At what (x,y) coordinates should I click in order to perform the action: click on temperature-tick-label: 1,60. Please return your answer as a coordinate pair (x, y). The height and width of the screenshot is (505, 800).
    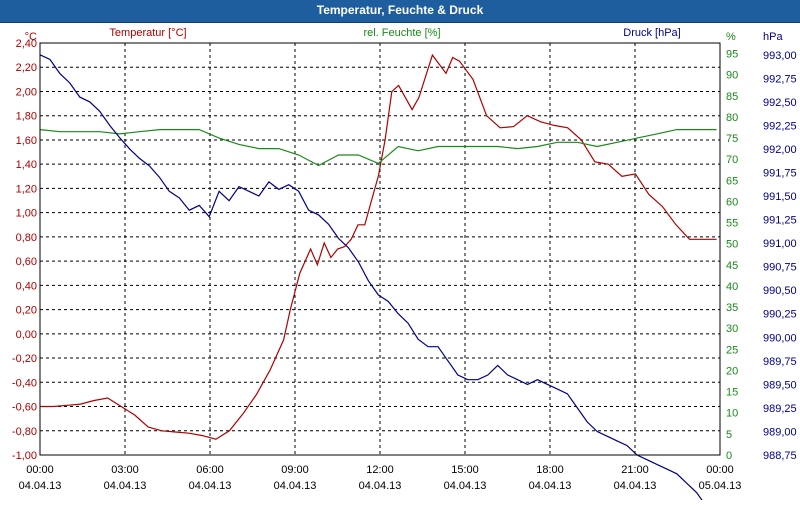
    Looking at the image, I should click on (26, 141).